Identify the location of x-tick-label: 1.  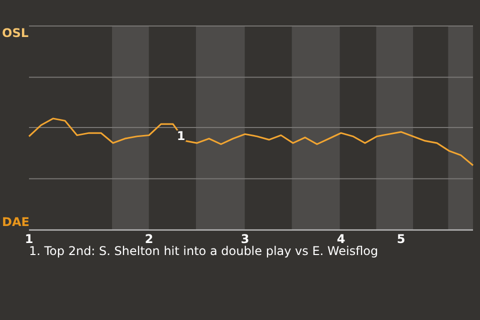
(29, 239).